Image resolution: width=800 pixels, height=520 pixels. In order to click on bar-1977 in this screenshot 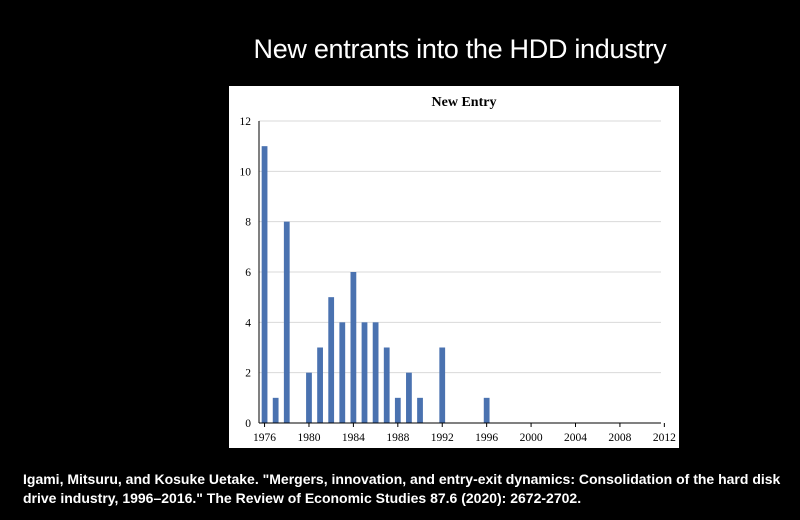, I will do `click(275, 410)`.